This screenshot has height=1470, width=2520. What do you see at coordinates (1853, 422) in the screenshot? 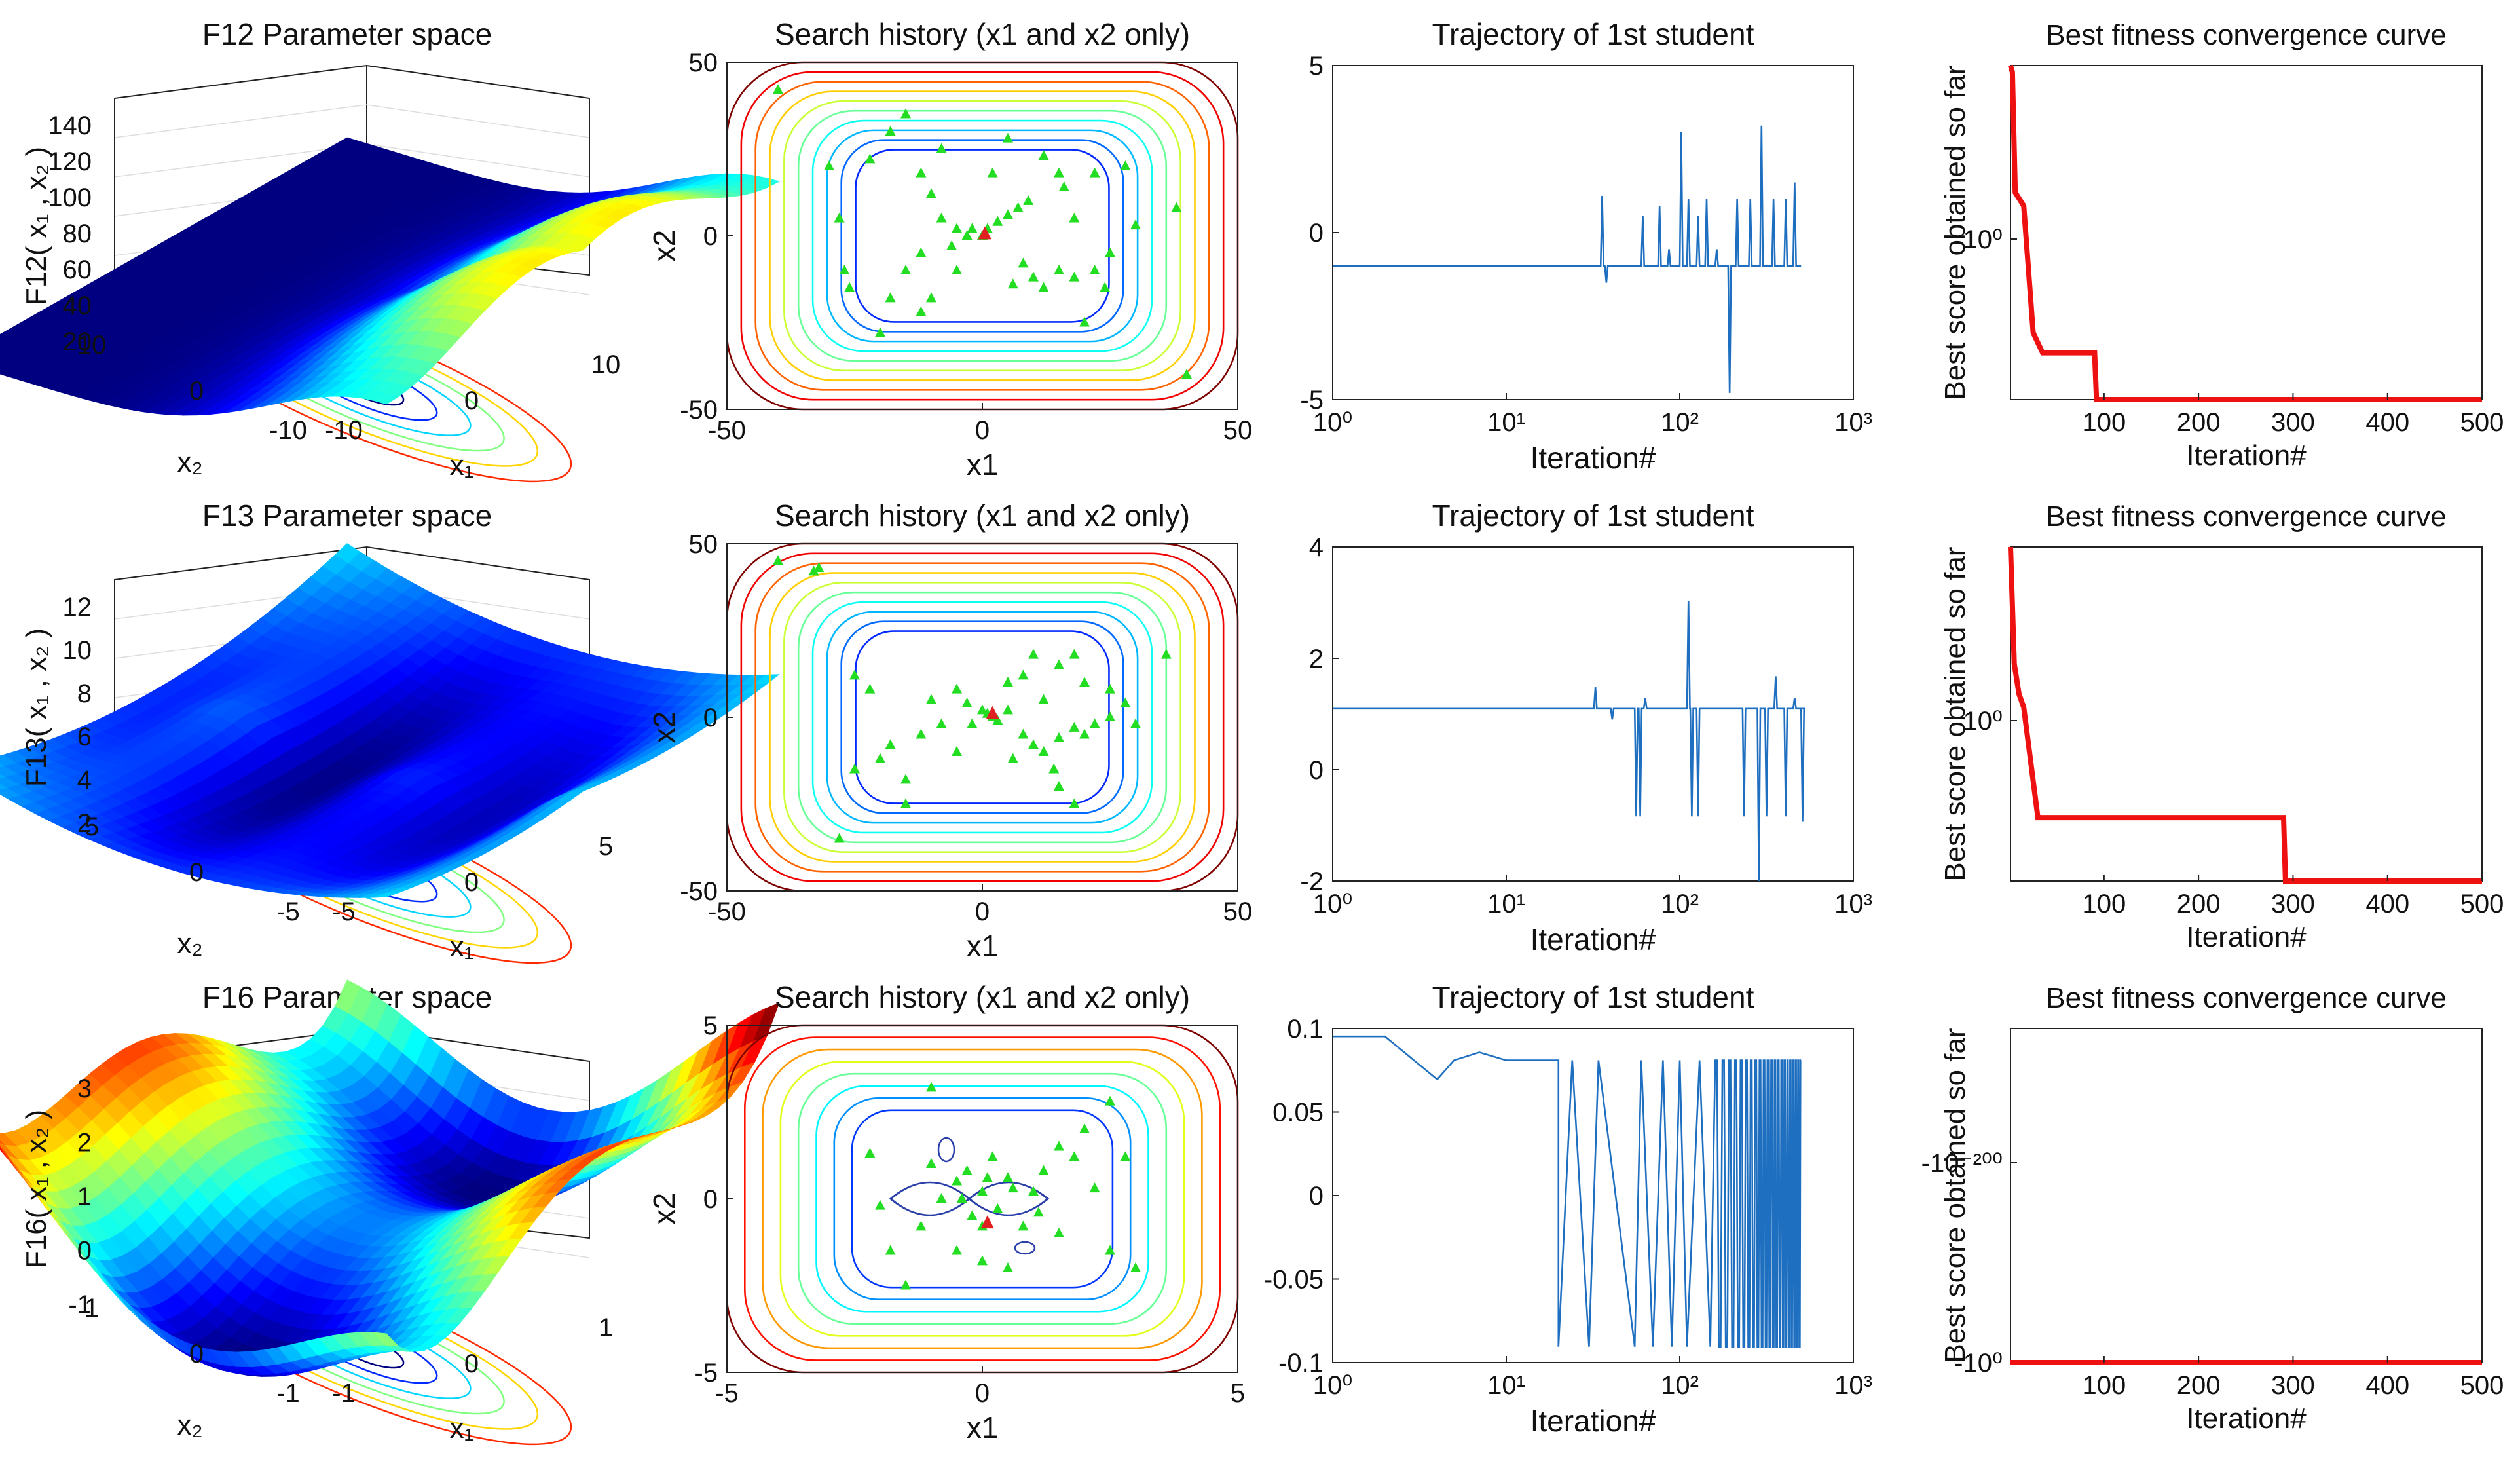
I see `x-tick-label: 10³` at bounding box center [1853, 422].